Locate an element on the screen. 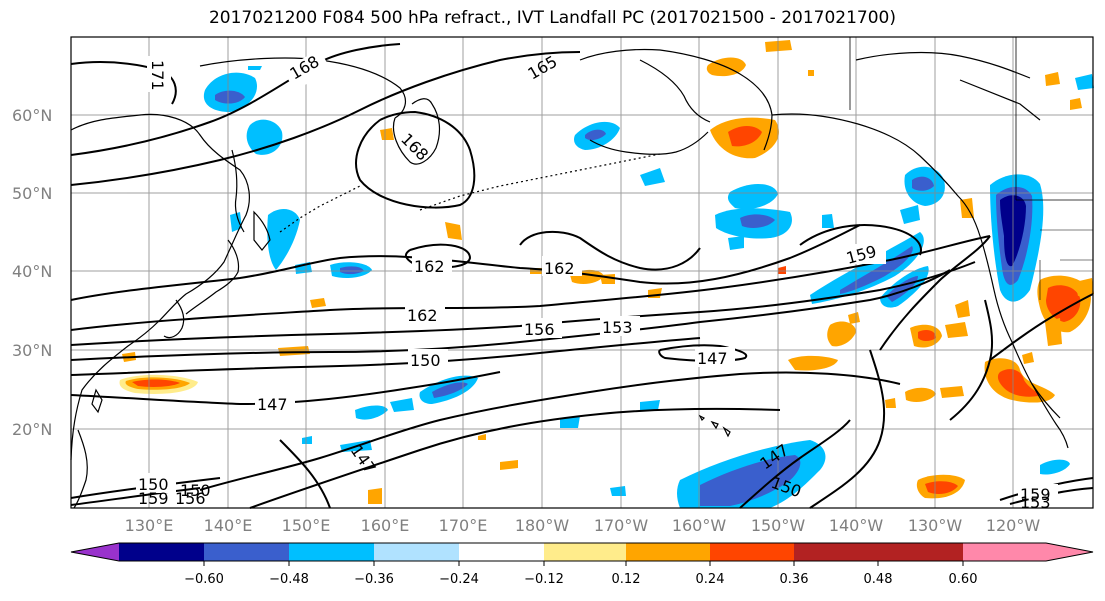 Image resolution: width=1105 pixels, height=601 pixels. lon-label: 160°W is located at coordinates (699, 525).